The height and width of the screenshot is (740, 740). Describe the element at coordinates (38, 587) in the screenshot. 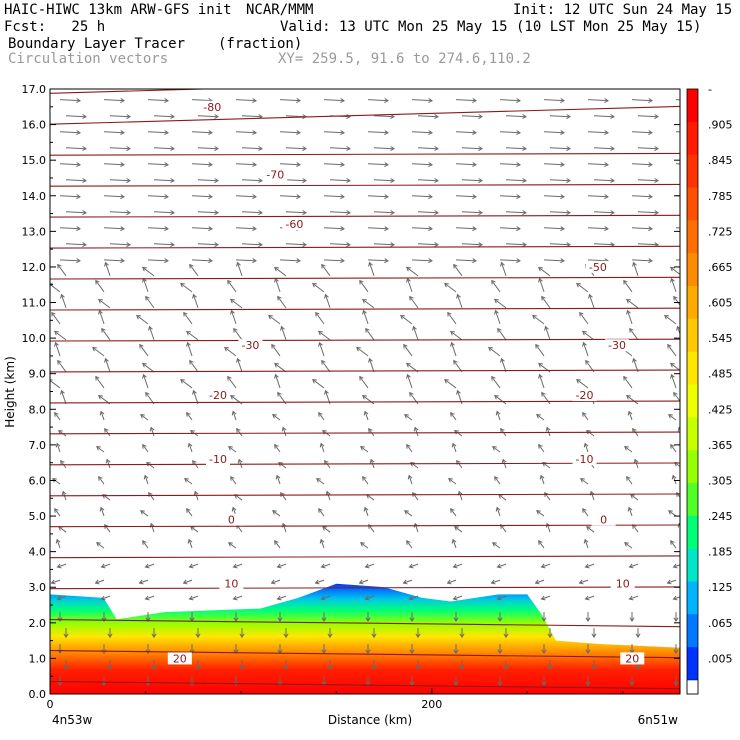

I see `y-tick-label: 3.0` at that location.